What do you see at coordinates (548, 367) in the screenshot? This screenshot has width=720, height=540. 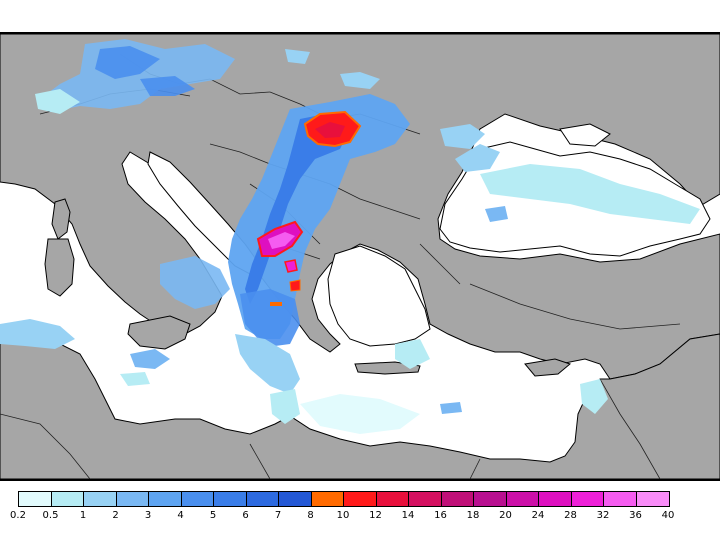 I see `island-cyprus` at bounding box center [548, 367].